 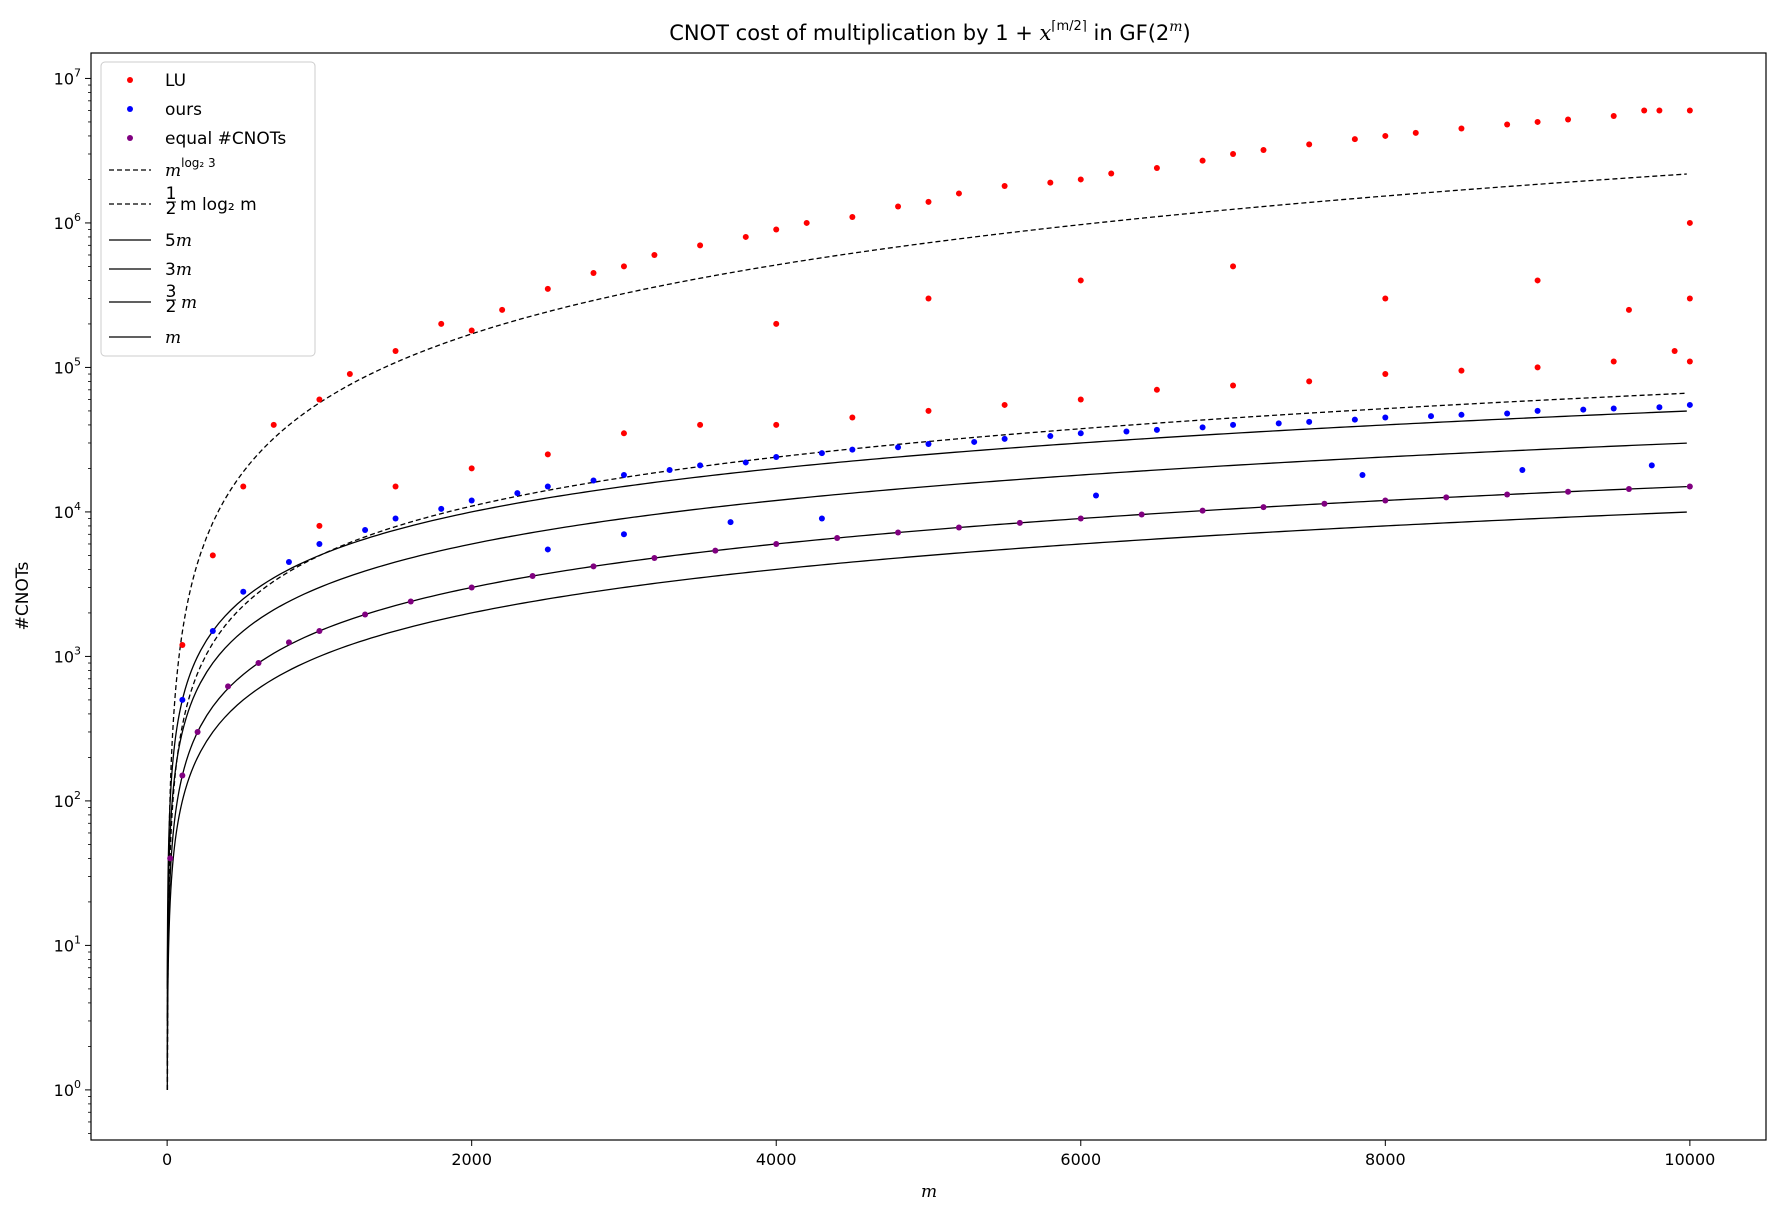 What do you see at coordinates (72, 600) in the screenshot?
I see `y-axis-ticks: 10⁰ 10¹ 10² 10³ 10⁴ 10⁵ 10⁶ 10⁷` at bounding box center [72, 600].